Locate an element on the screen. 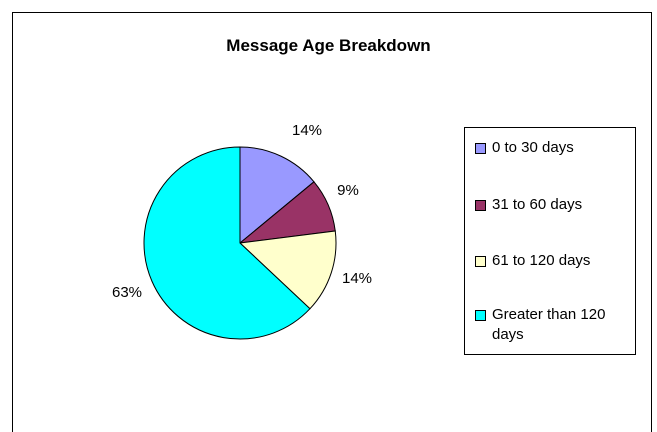 The height and width of the screenshot is (432, 657). legend-item: 31 to 60 days is located at coordinates (555, 205).